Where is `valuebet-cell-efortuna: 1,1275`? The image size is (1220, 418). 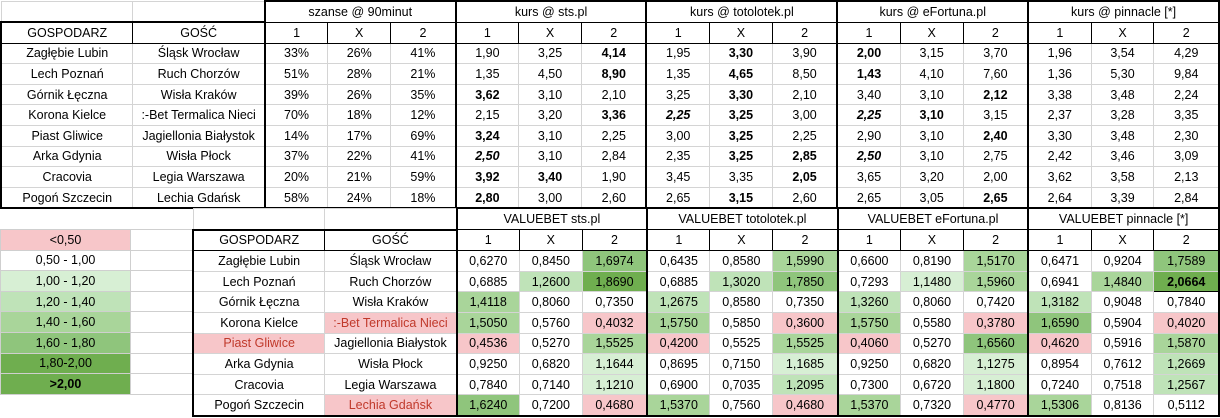 valuebet-cell-efortuna: 1,1275 is located at coordinates (996, 364).